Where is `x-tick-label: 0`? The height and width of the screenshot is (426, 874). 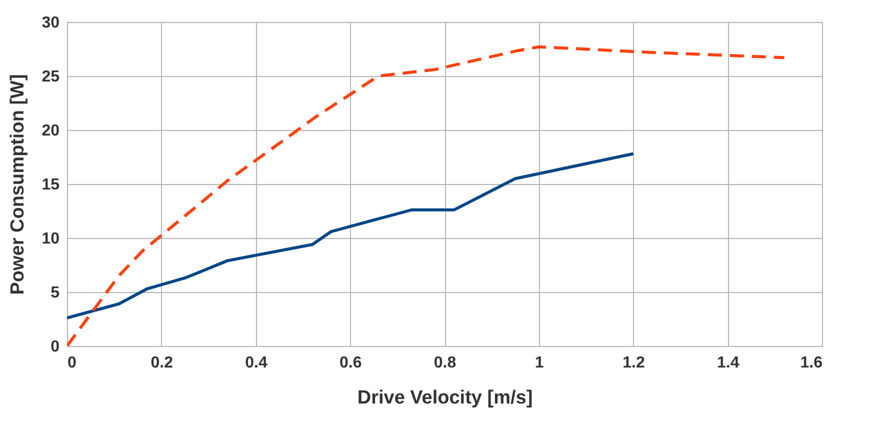
x-tick-label: 0 is located at coordinates (72, 363).